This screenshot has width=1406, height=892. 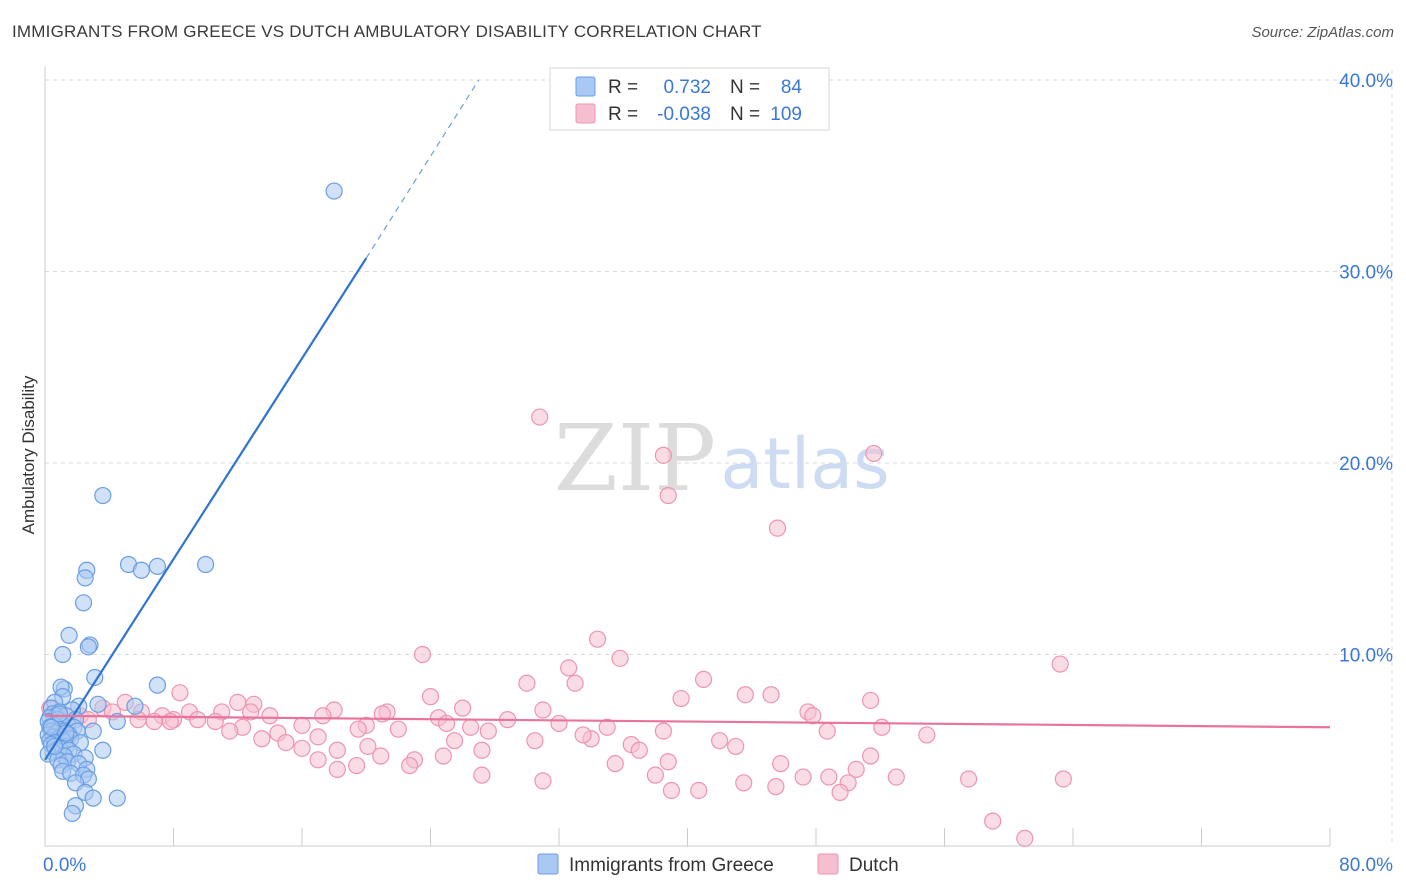 I want to click on legend: R = 0.732 N = 84 R = -0.038 N = 109, so click(x=689, y=99).